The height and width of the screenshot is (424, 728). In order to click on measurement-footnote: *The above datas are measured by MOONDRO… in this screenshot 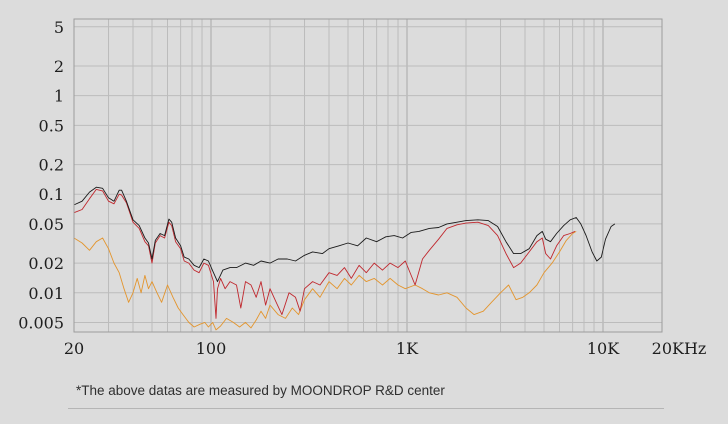, I will do `click(260, 390)`.